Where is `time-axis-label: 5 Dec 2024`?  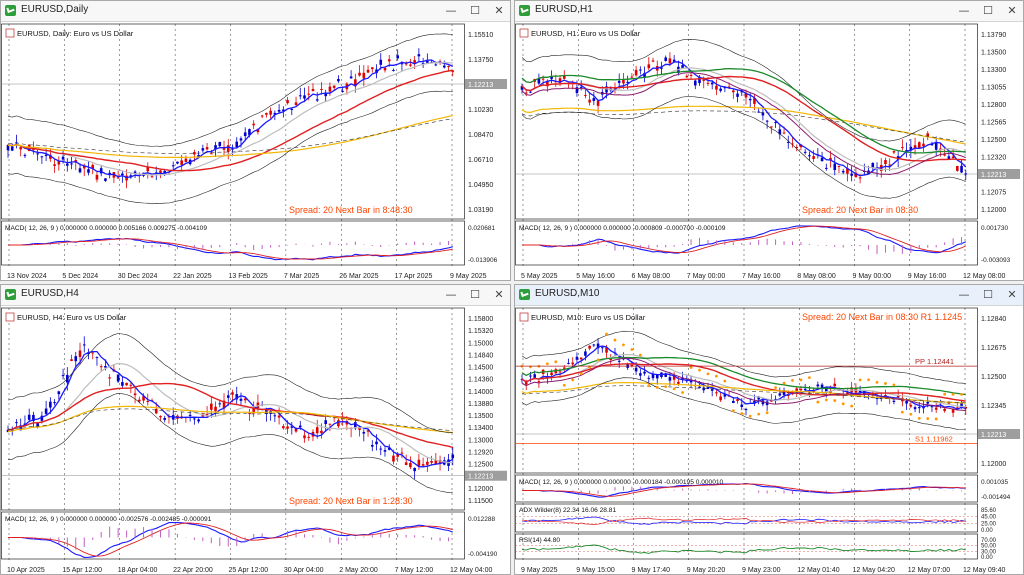
time-axis-label: 5 Dec 2024 is located at coordinates (80, 276).